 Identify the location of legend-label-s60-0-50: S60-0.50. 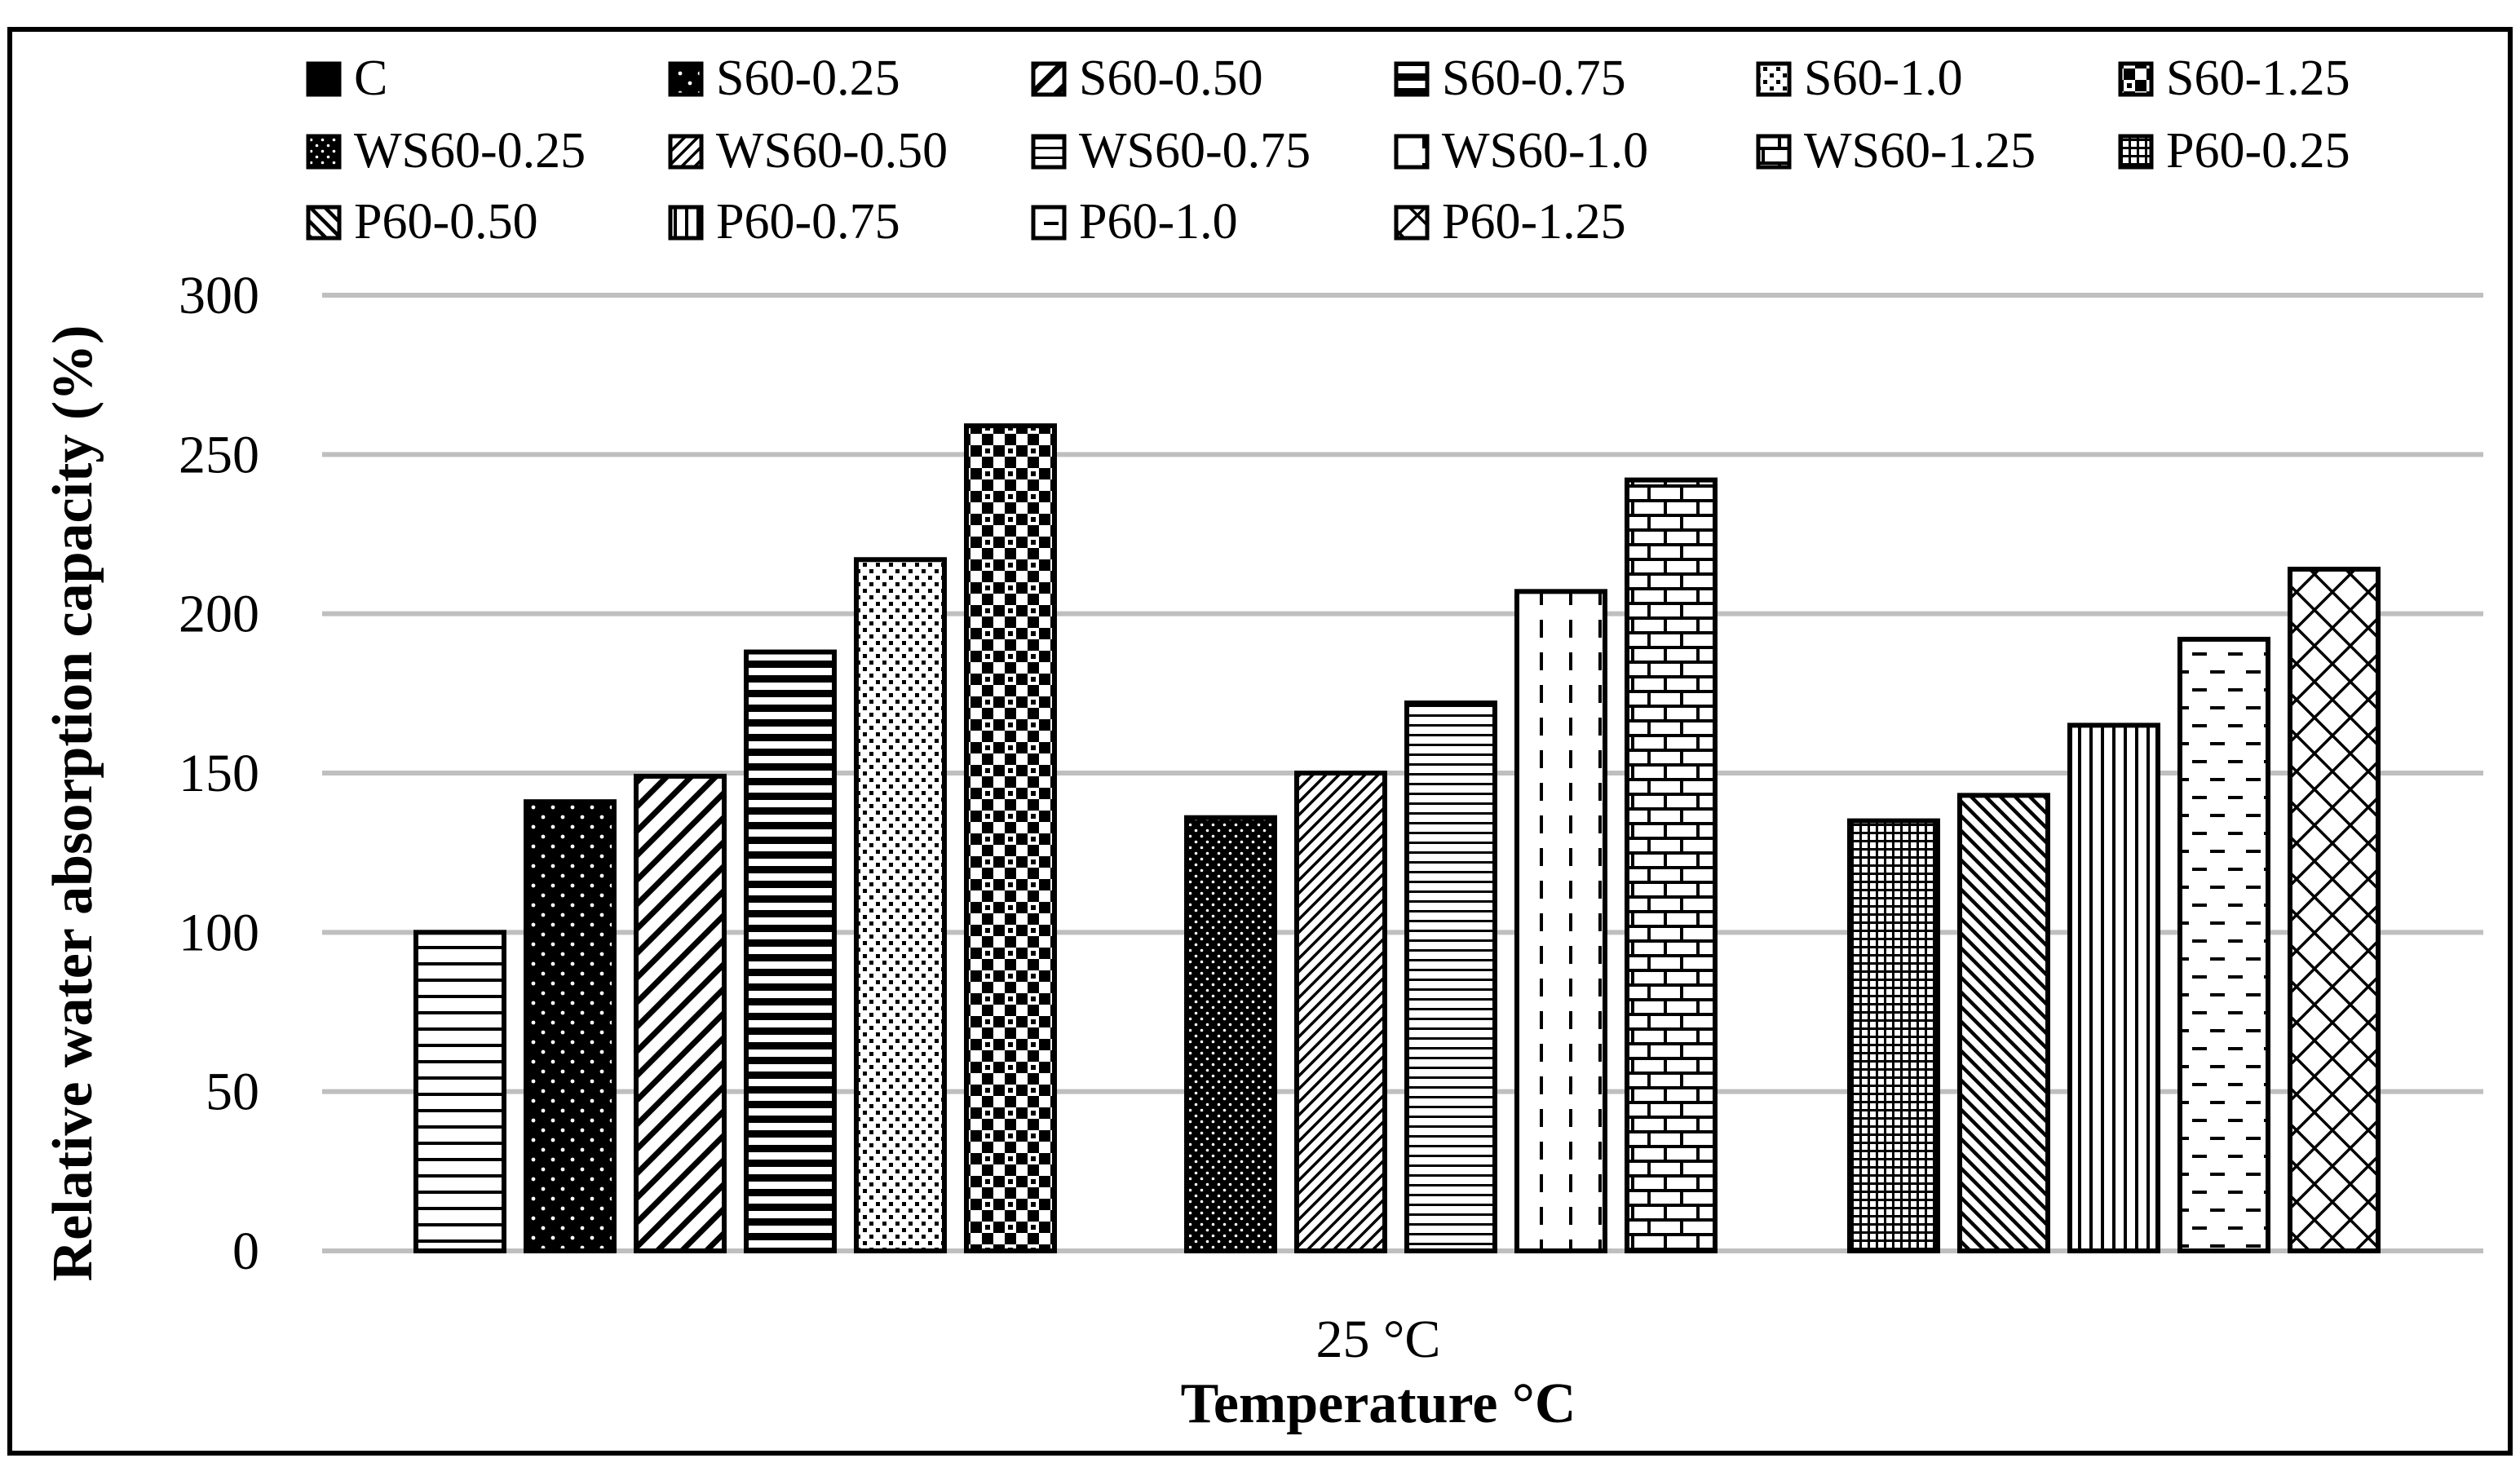
(1171, 78).